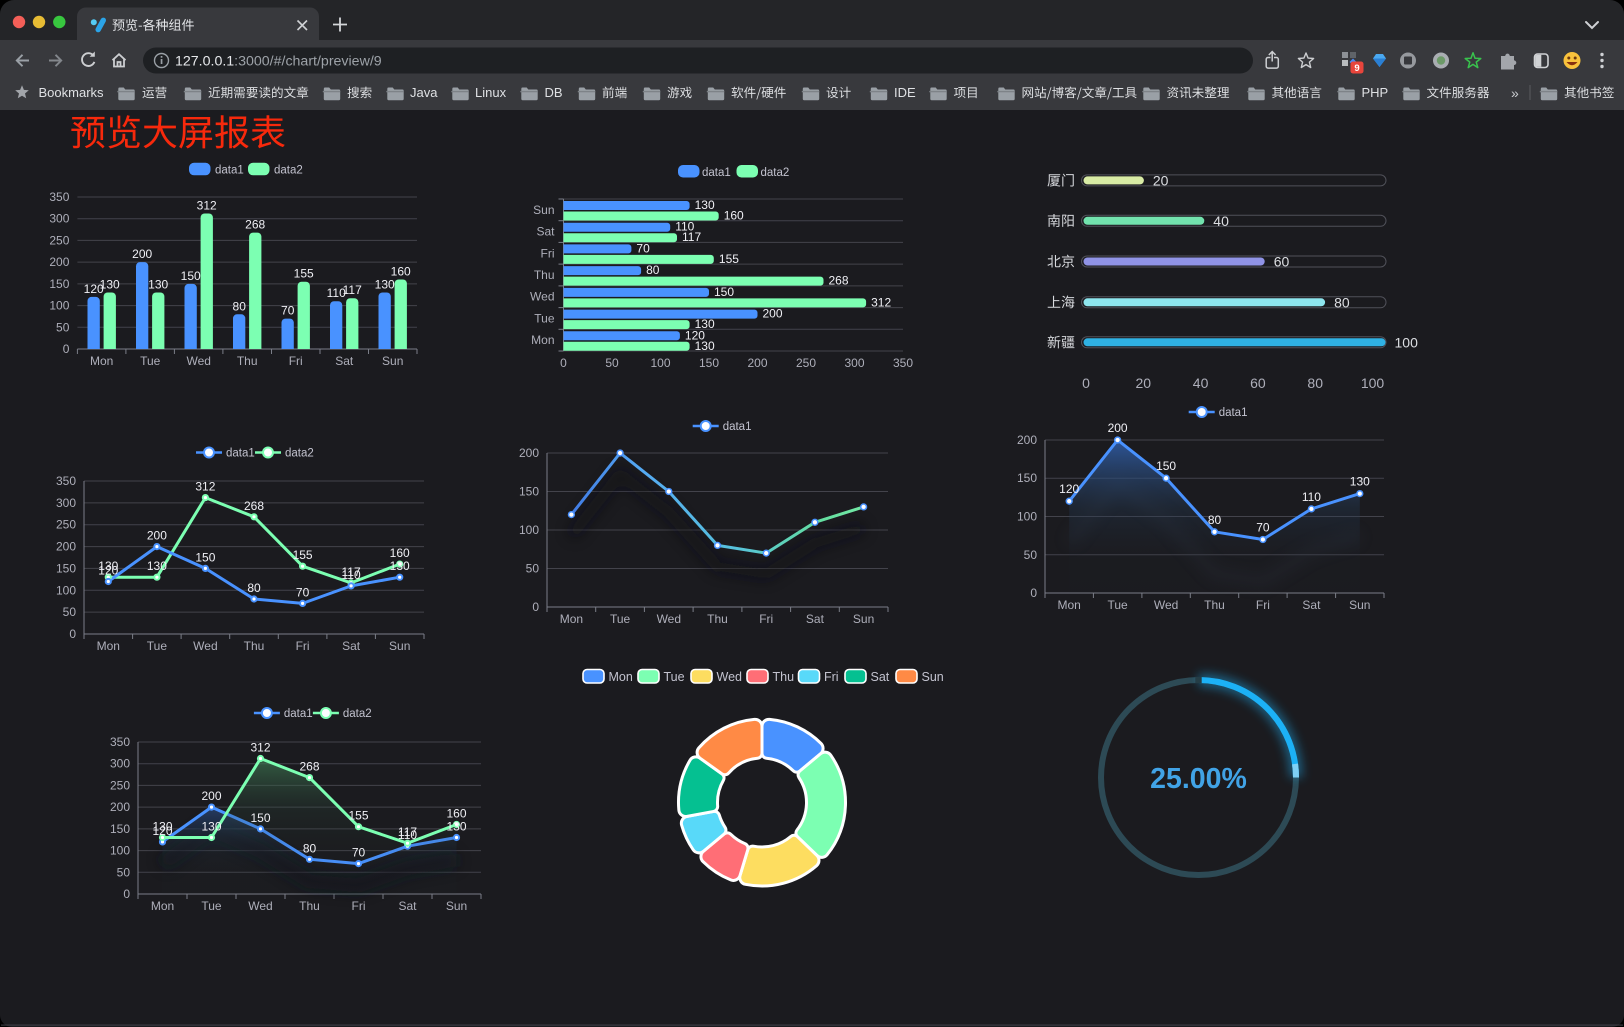 The height and width of the screenshot is (1027, 1624). I want to click on svg-text: data2, so click(299, 454).